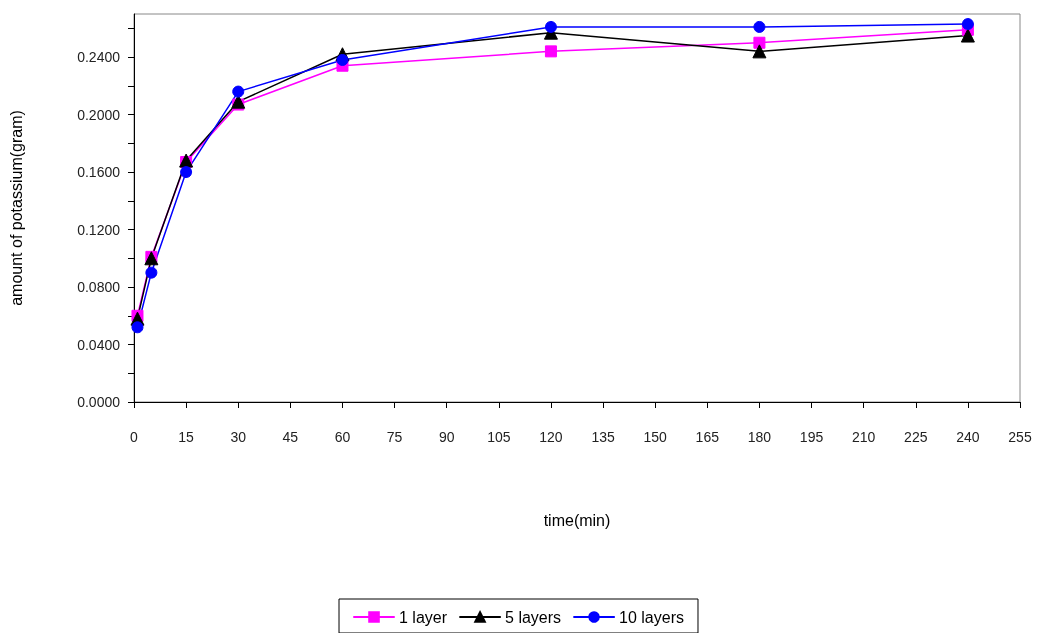 This screenshot has width=1037, height=633. Describe the element at coordinates (186, 437) in the screenshot. I see `x-tick-label: 15` at that location.